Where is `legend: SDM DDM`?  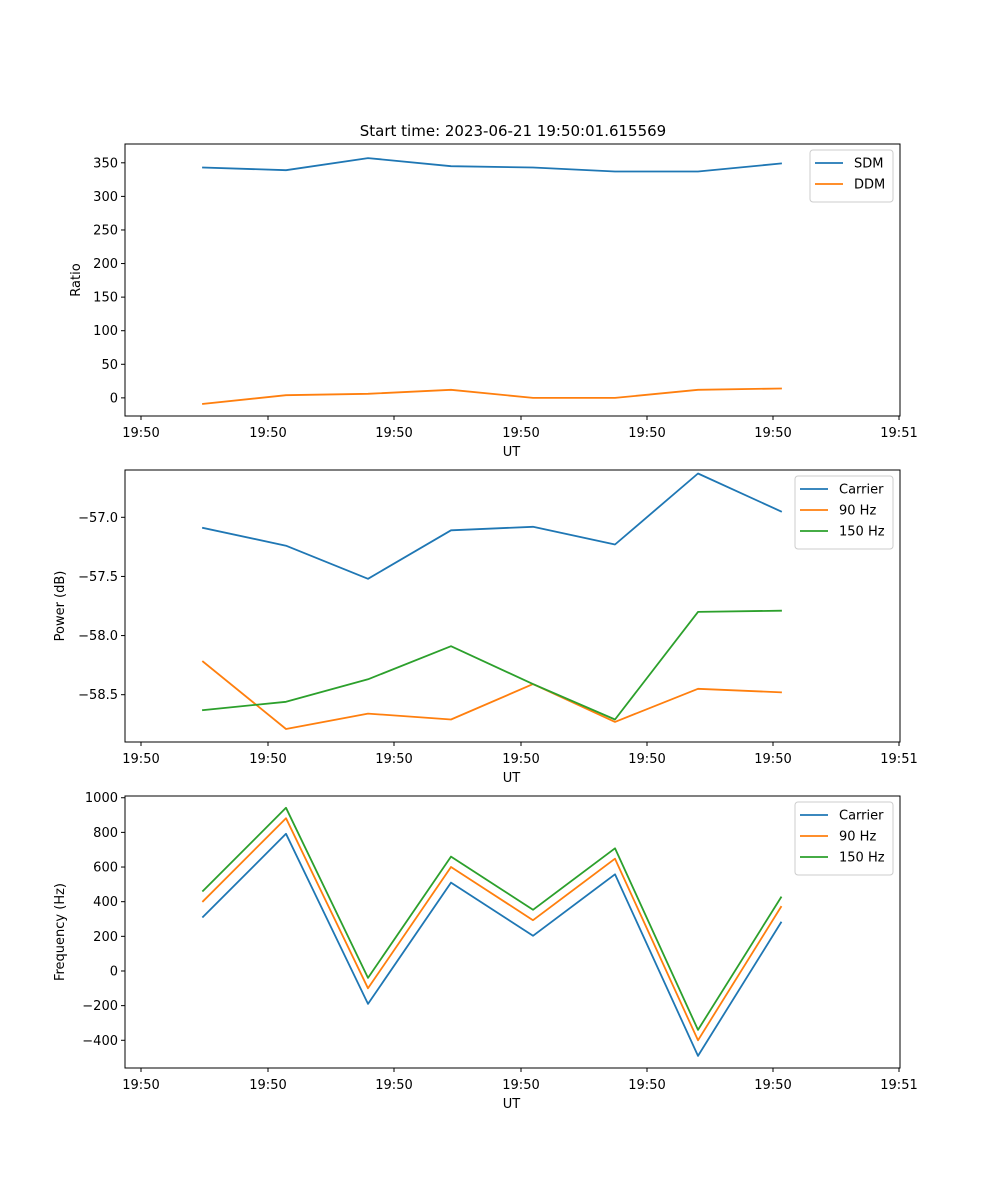 legend: SDM DDM is located at coordinates (851, 176).